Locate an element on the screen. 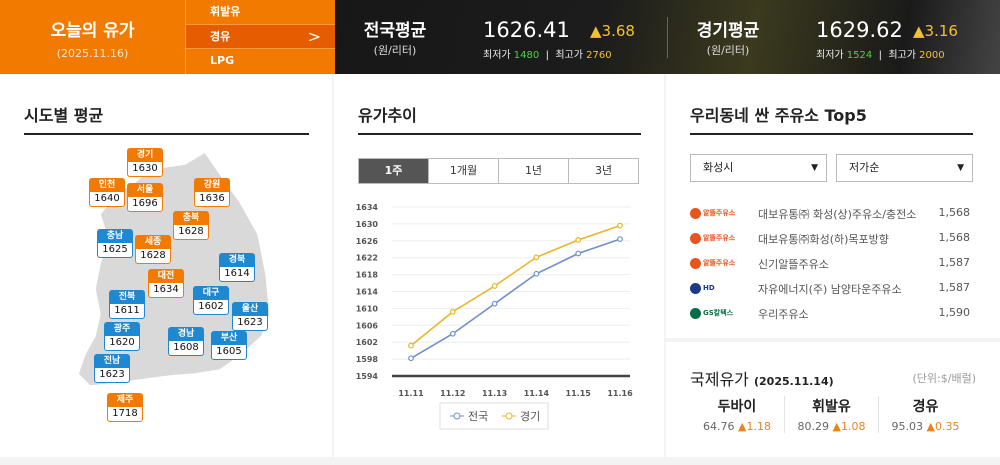  x-tick-label: 11.16 is located at coordinates (620, 393).